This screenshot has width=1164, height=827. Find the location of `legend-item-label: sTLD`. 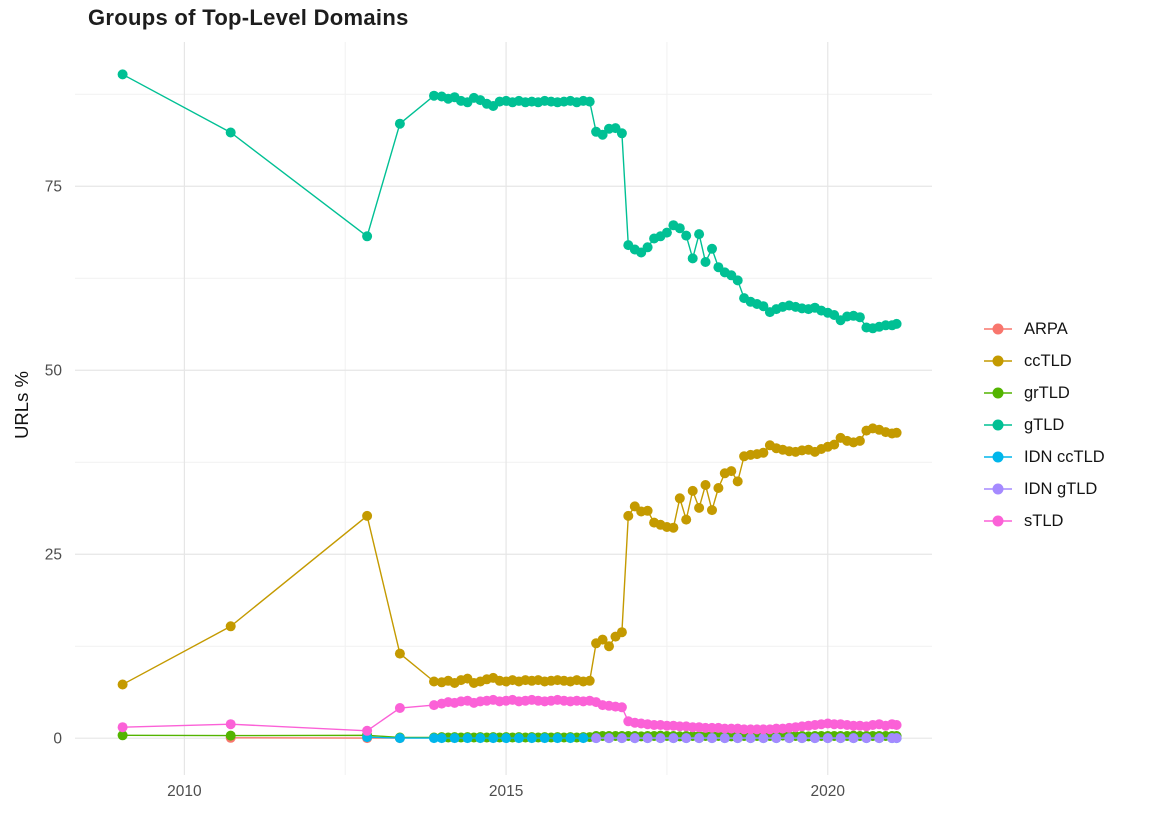

legend-item-label: sTLD is located at coordinates (1044, 520).